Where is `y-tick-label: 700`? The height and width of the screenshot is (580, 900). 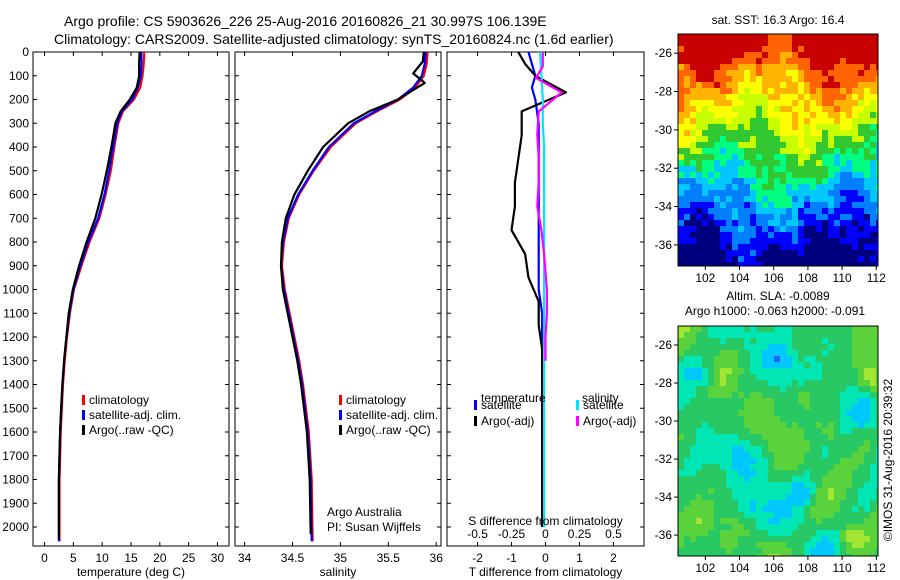
y-tick-label: 700 is located at coordinates (19, 218).